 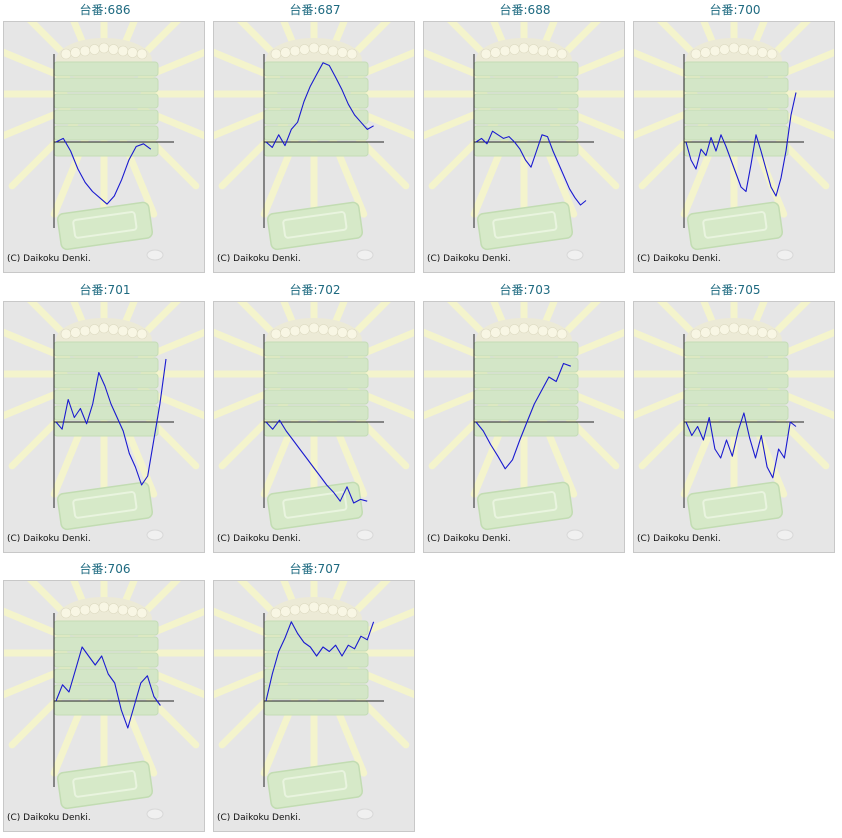 I want to click on machine-number-title: 台番:703, so click(x=525, y=290).